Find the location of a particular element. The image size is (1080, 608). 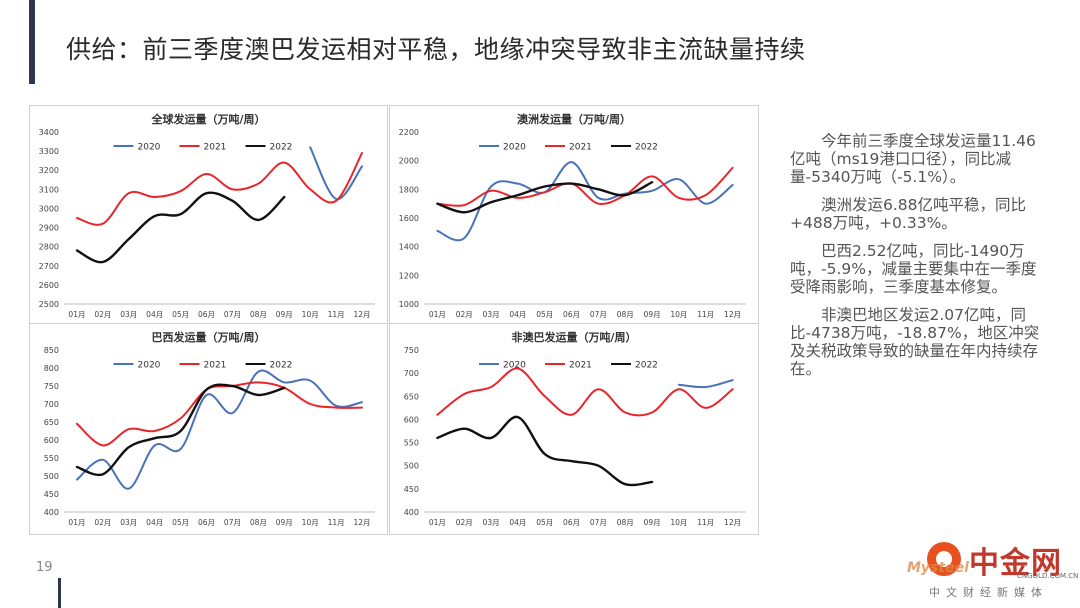

y-tick-label: 1000 is located at coordinates (409, 304).